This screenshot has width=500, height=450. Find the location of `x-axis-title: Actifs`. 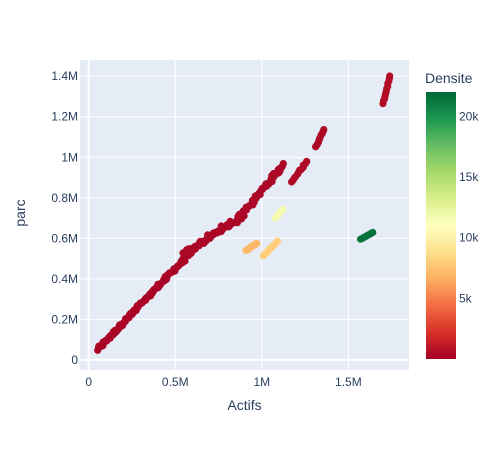

x-axis-title: Actifs is located at coordinates (244, 405).